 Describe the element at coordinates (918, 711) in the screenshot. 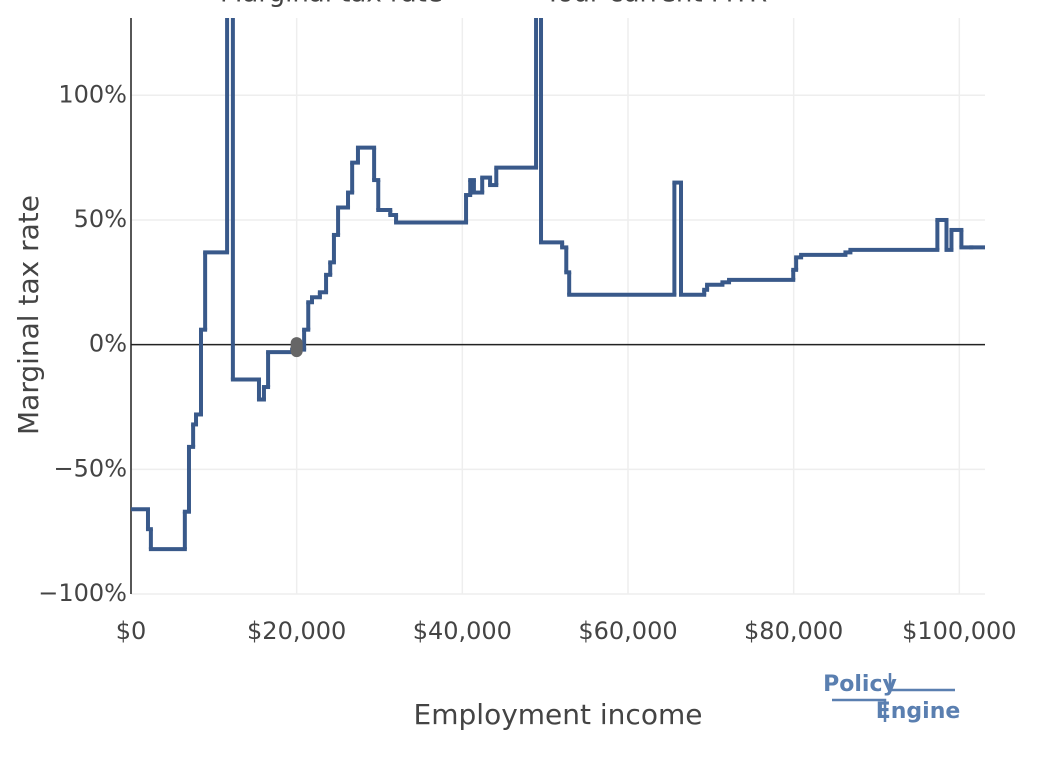

I see `logo-text: Engine` at that location.